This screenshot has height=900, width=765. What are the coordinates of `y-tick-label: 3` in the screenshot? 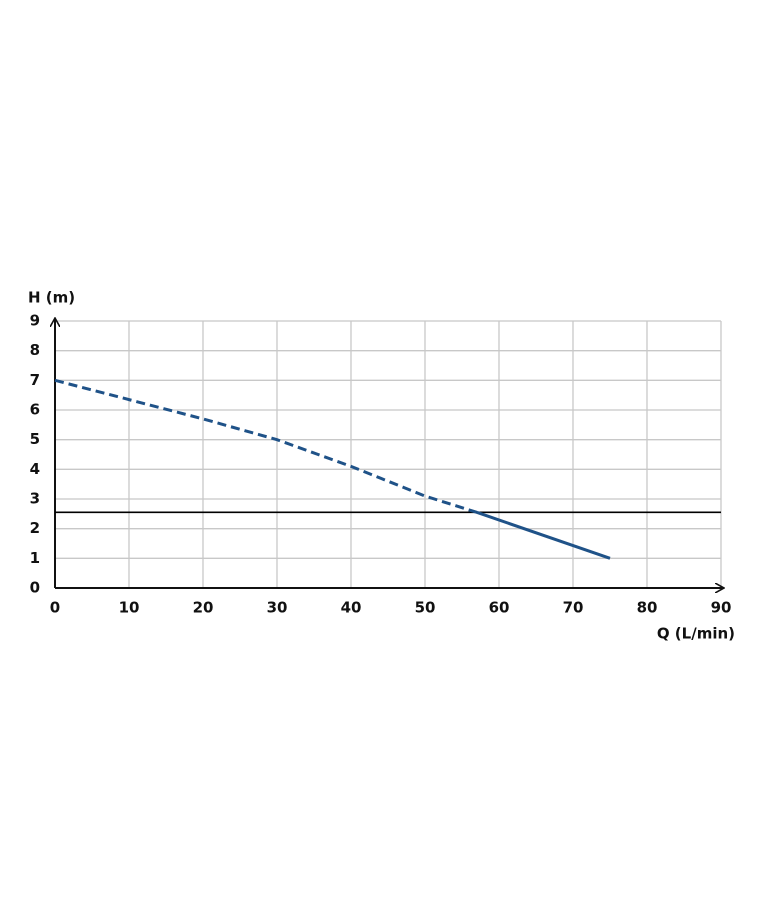 It's located at (35, 499).